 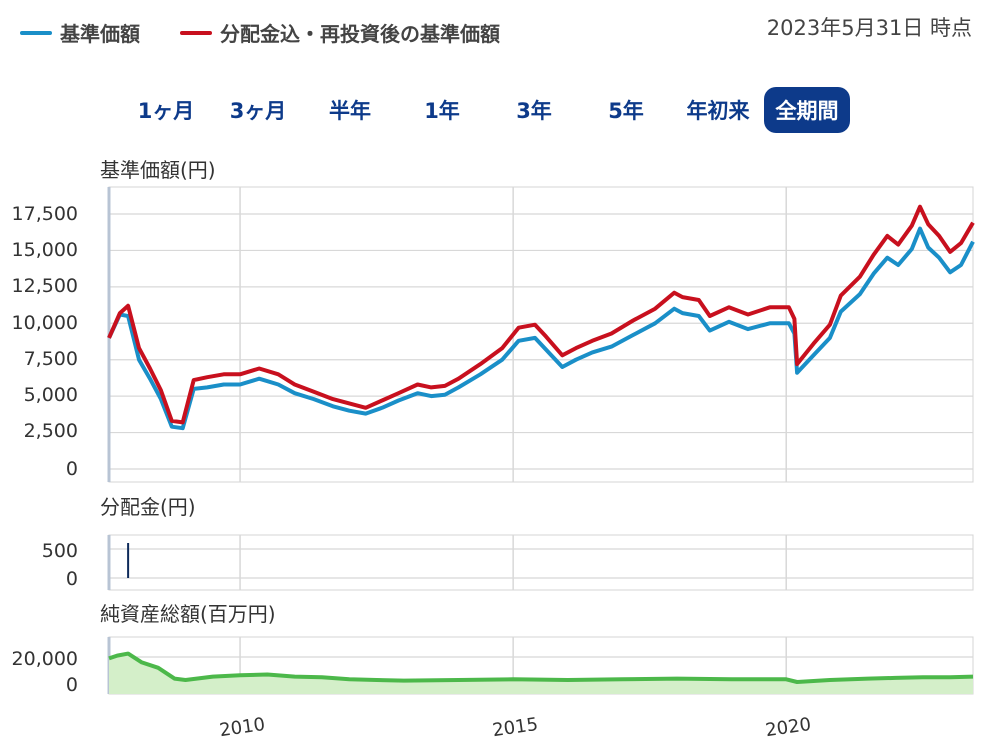 What do you see at coordinates (51, 431) in the screenshot?
I see `nav-ytick: 2,500` at bounding box center [51, 431].